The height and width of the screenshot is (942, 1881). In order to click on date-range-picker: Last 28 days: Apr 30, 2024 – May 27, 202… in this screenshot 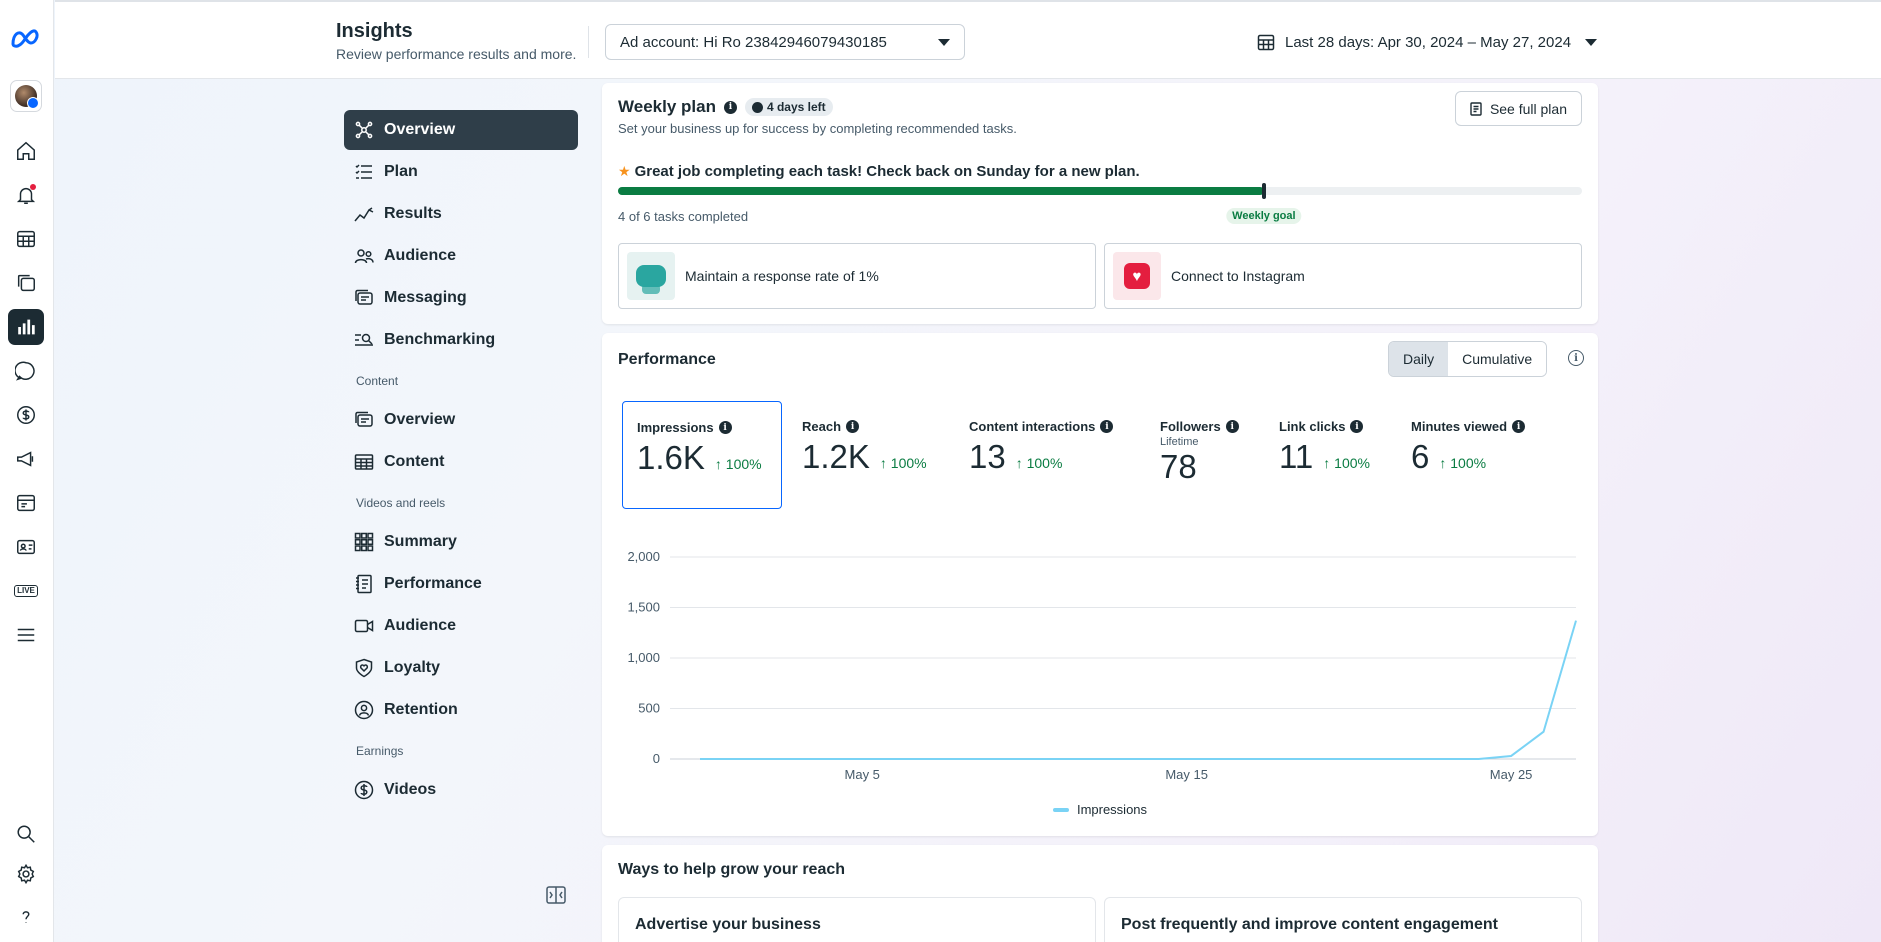, I will do `click(1427, 42)`.